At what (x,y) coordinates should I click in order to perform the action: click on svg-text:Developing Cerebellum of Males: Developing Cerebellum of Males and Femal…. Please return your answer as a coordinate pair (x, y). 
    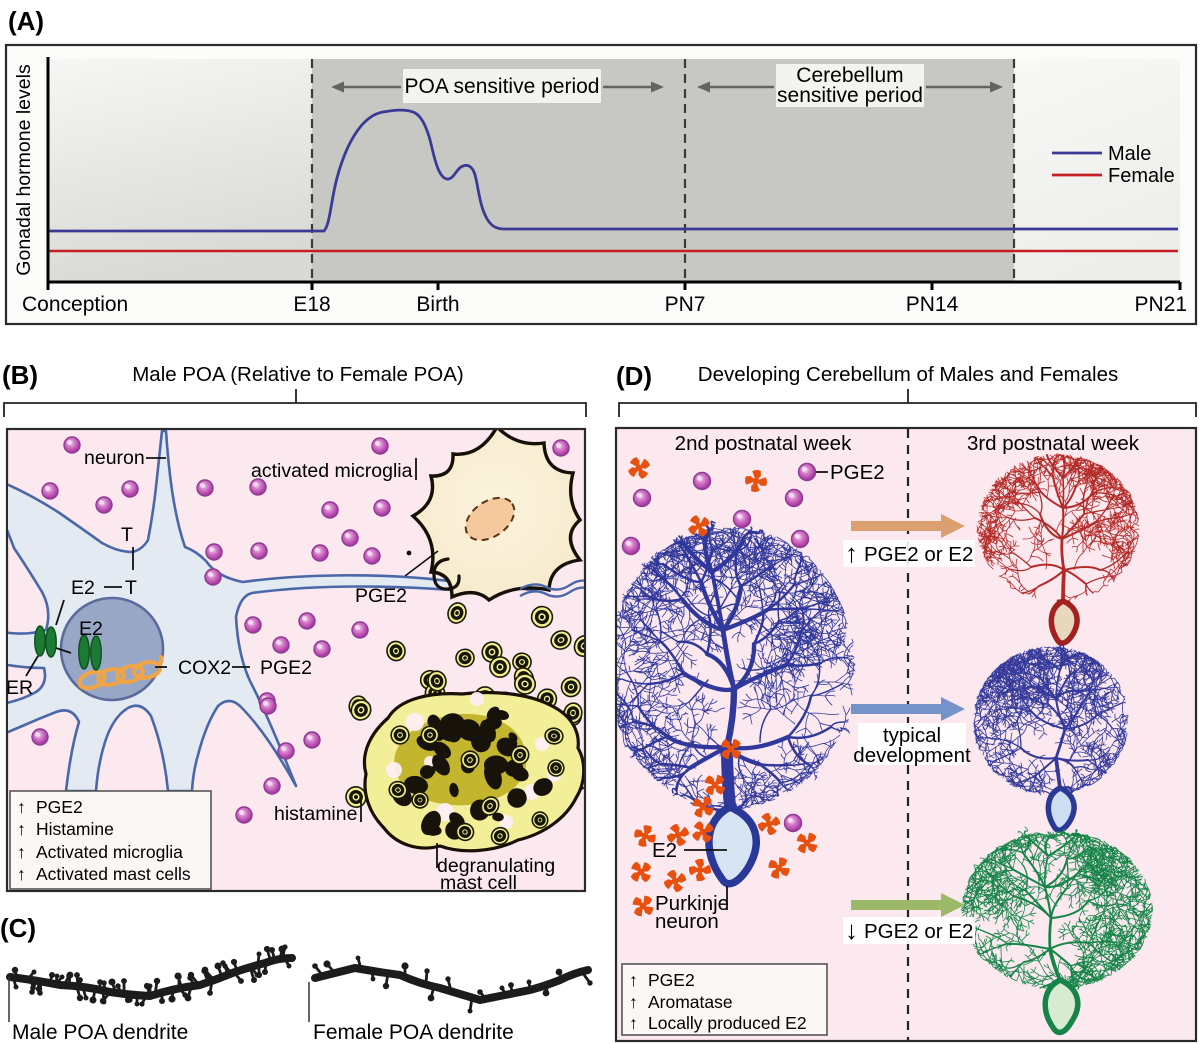
    Looking at the image, I should click on (908, 374).